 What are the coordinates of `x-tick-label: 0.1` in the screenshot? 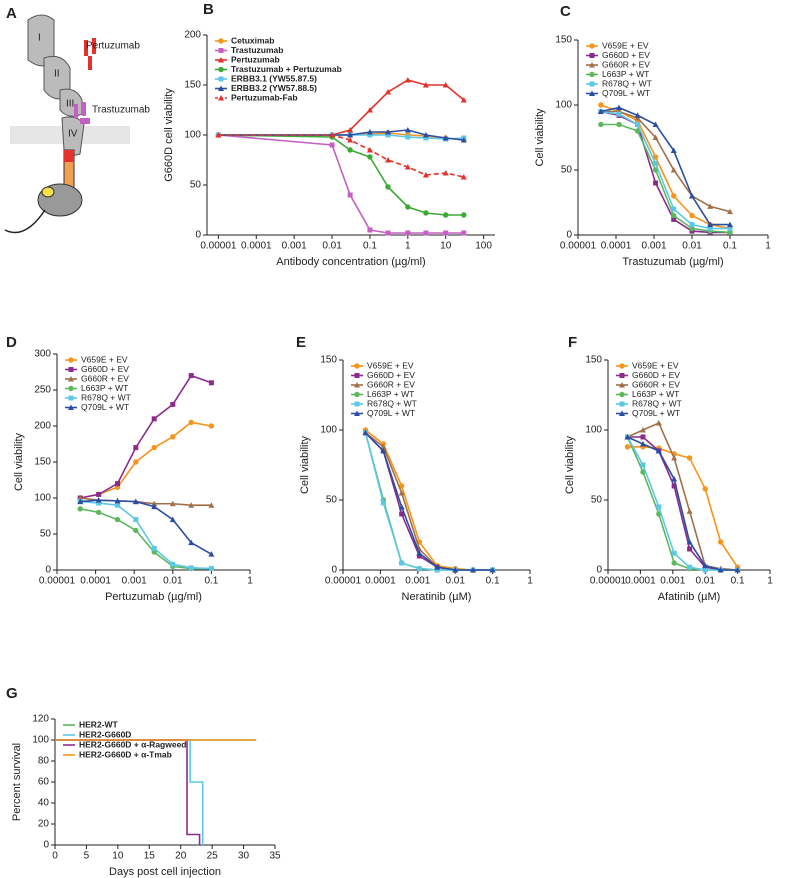 It's located at (211, 581).